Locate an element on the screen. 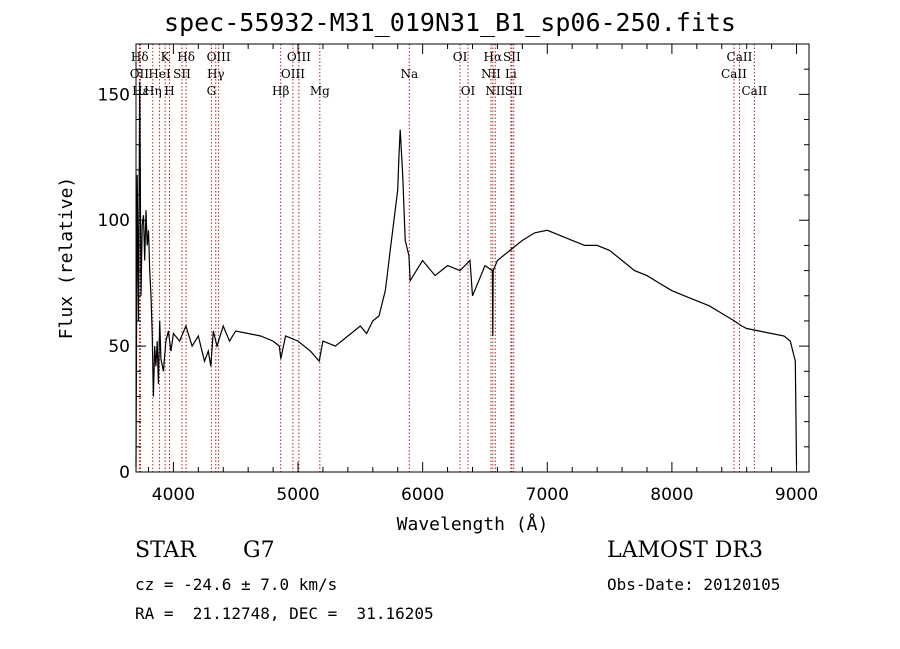 The image size is (900, 649). x-axis-label: Wavelength (Å) is located at coordinates (473, 524).